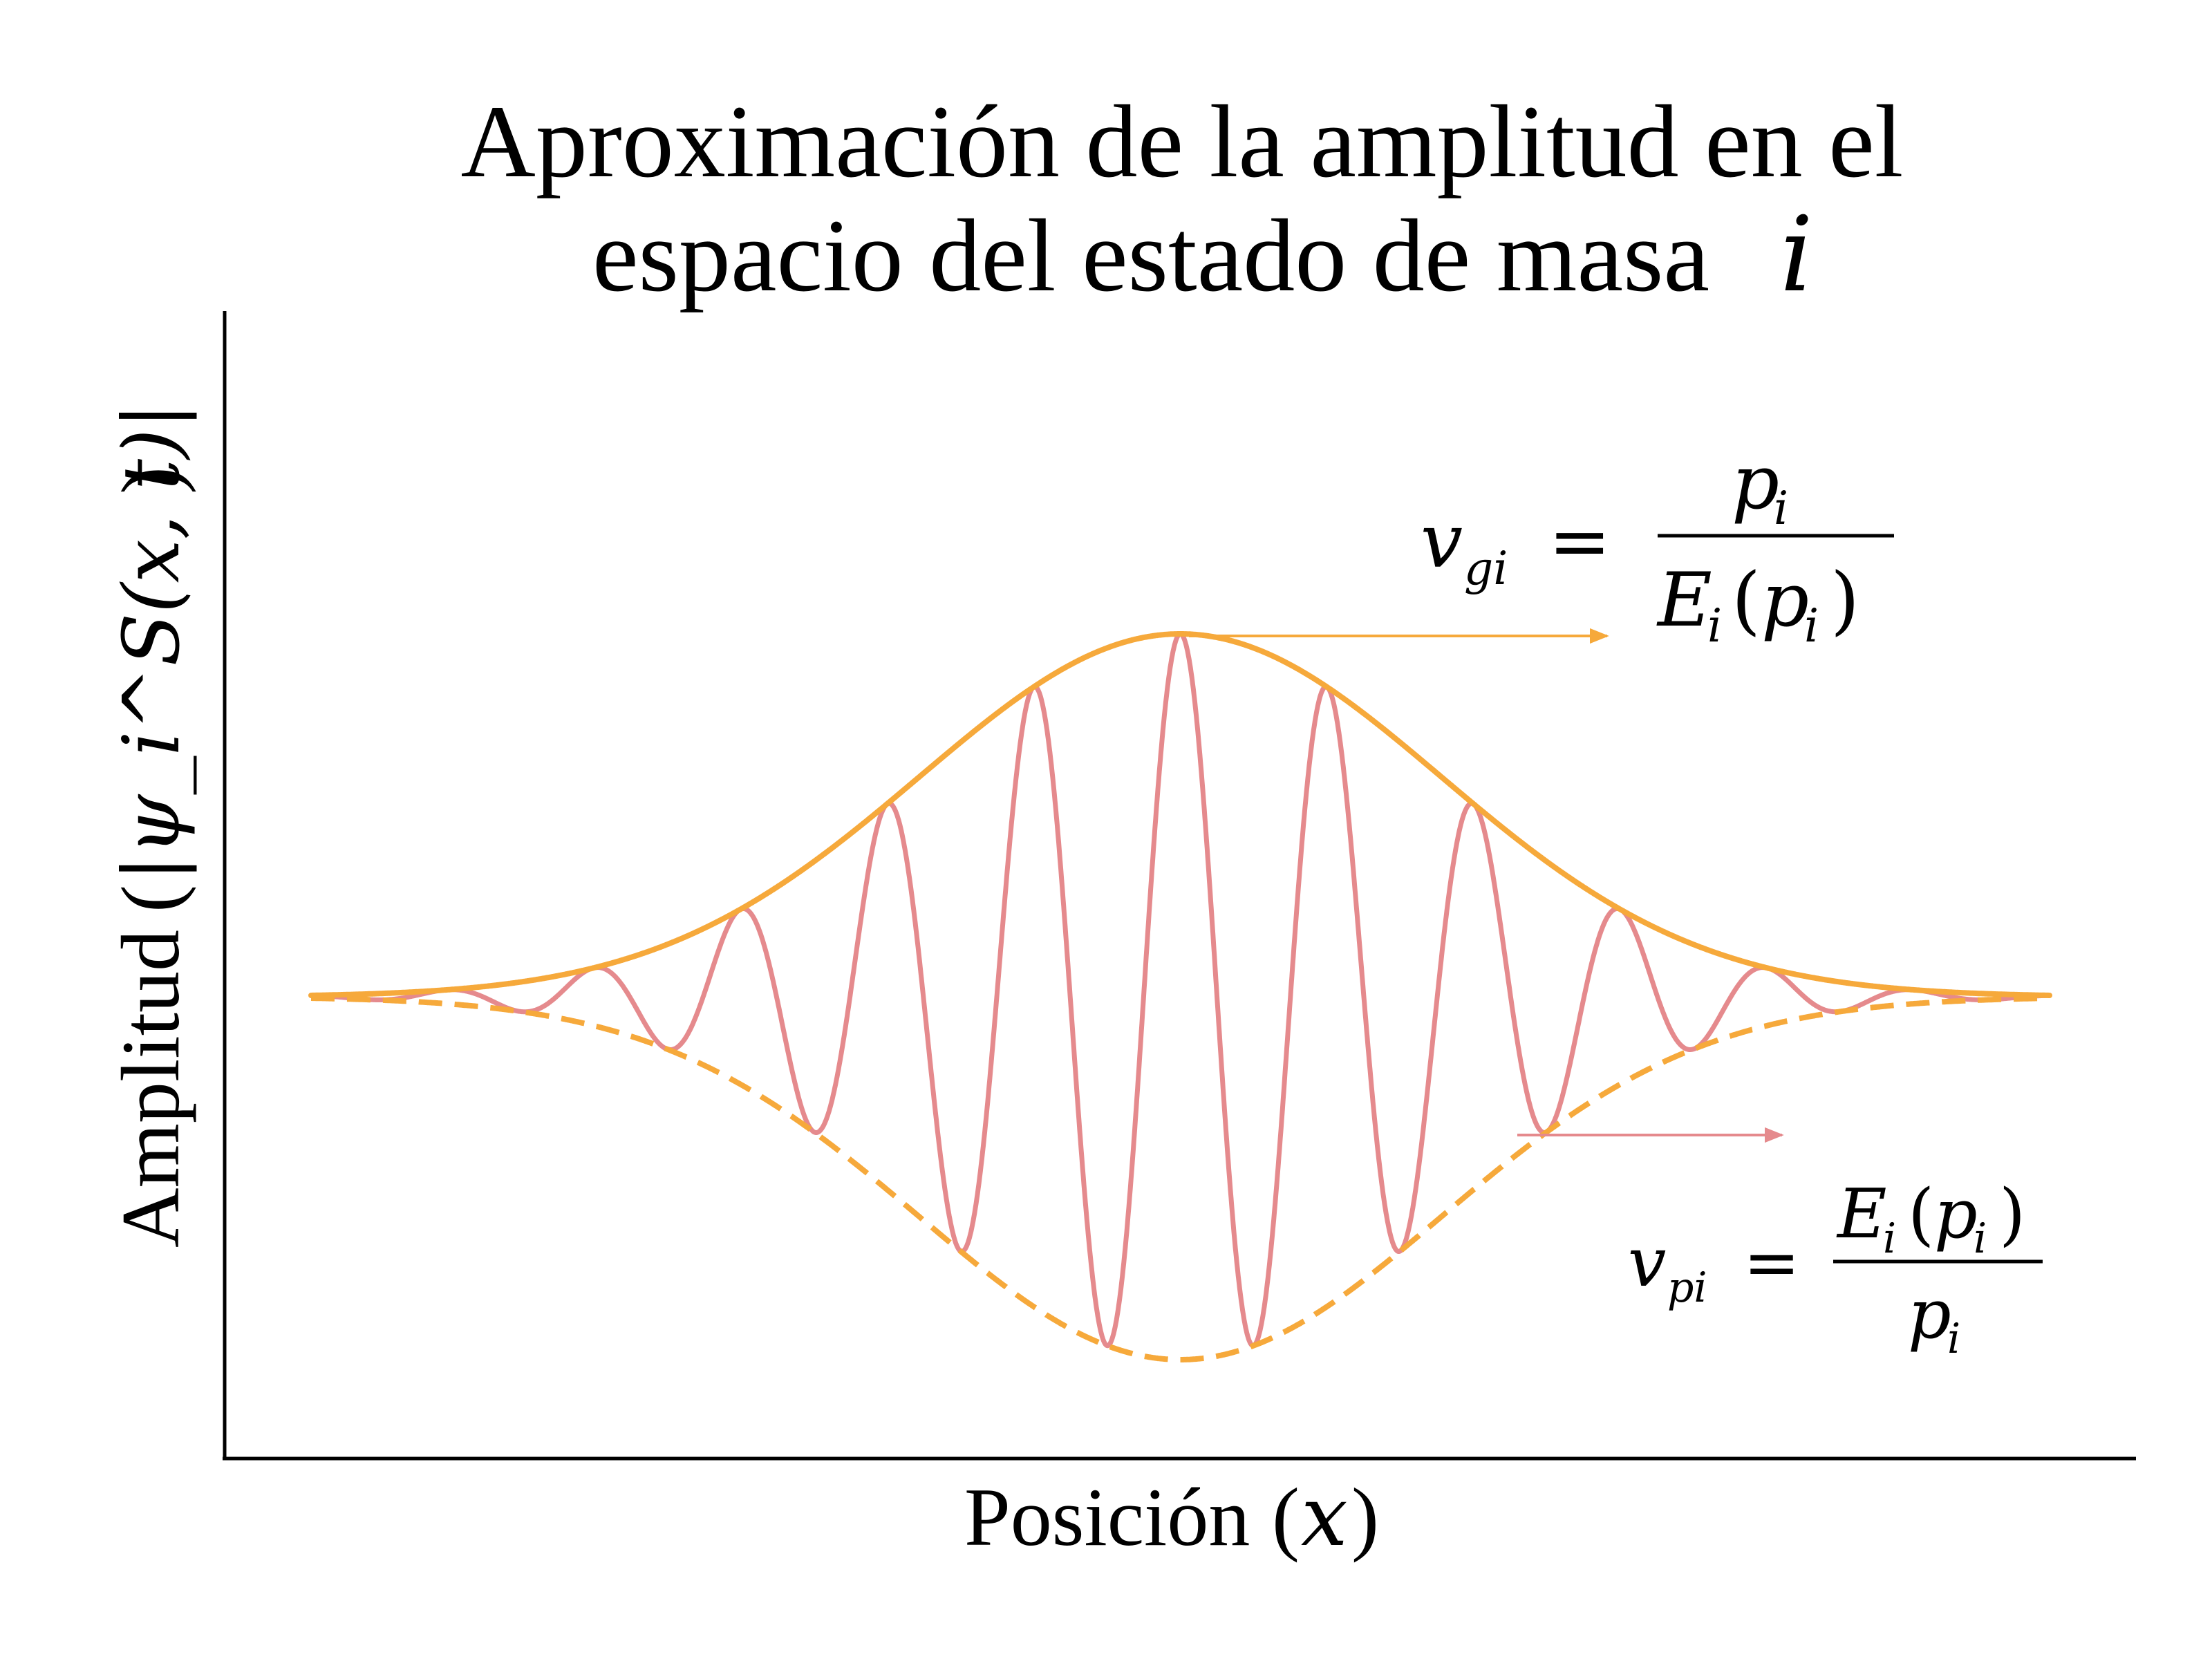 This screenshot has width=2212, height=1659. Describe the element at coordinates (1579, 541) in the screenshot. I see `vg-equals: =` at that location.